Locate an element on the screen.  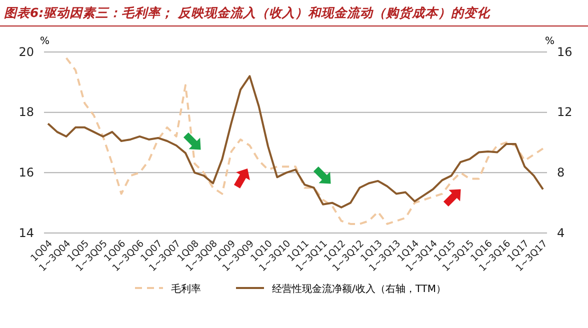
chart-title: 图表6:驱动因素三：毛利率； 反映现金流入（收入）和现金流动（购货成本）的变化 is located at coordinates (248, 12).